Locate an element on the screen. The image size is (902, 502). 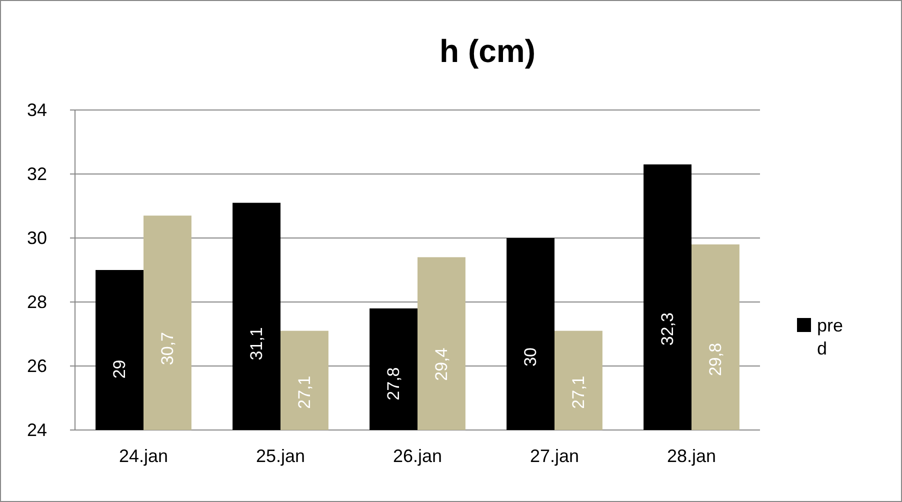
chart-title: h (cm) is located at coordinates (488, 51).